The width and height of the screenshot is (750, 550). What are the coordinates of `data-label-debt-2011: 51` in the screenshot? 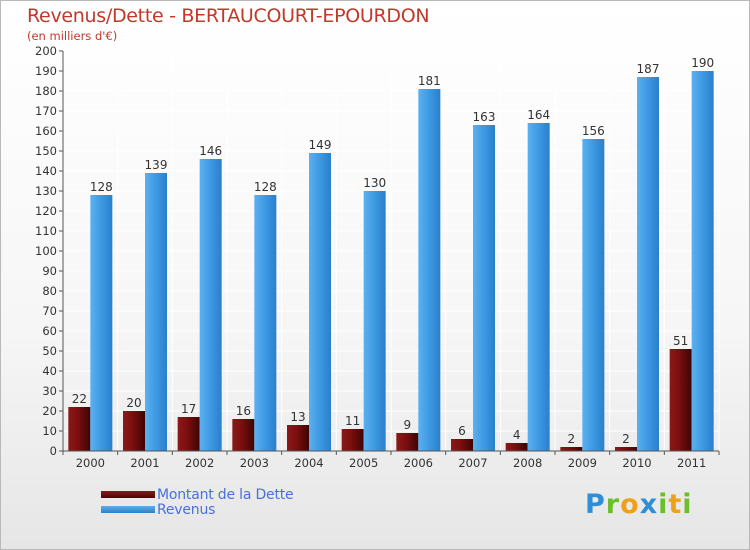 It's located at (680, 341).